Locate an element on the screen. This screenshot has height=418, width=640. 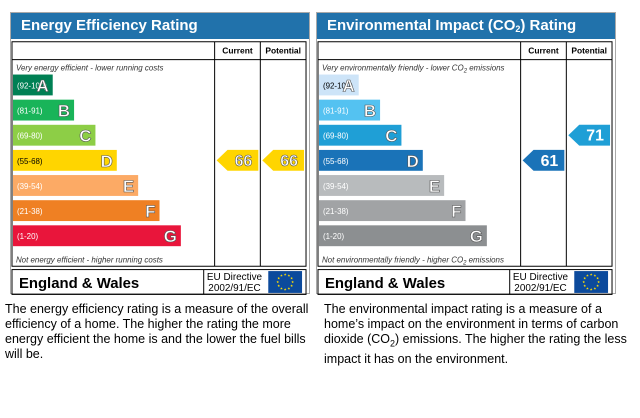
current-rating-value: 66 is located at coordinates (244, 161).